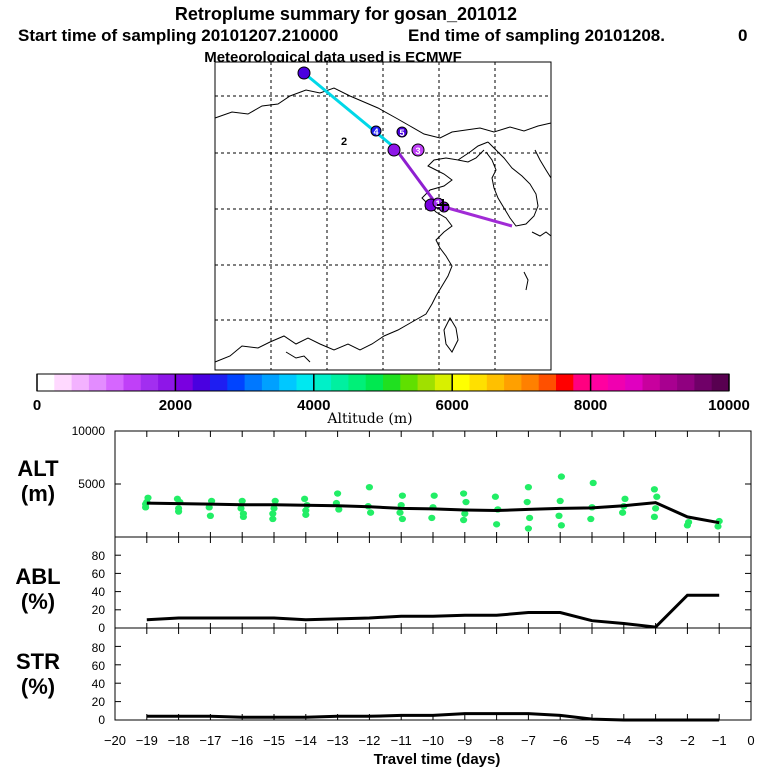 This screenshot has width=768, height=768. I want to click on panel-str: STR (%) 0 20 40 60 80, so click(384, 677).